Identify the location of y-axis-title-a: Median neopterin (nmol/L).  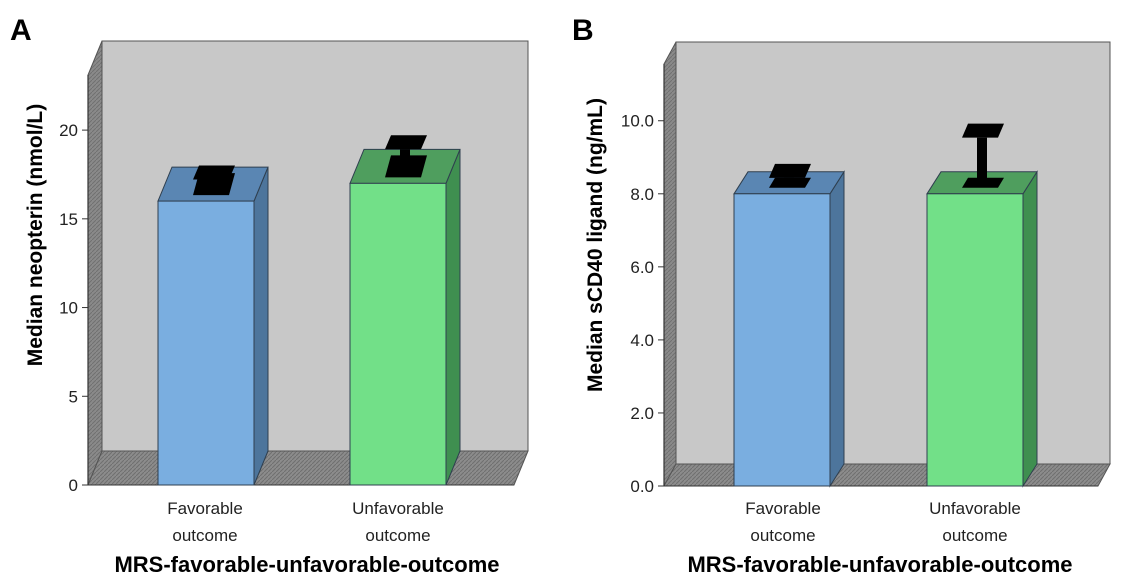
(35, 235).